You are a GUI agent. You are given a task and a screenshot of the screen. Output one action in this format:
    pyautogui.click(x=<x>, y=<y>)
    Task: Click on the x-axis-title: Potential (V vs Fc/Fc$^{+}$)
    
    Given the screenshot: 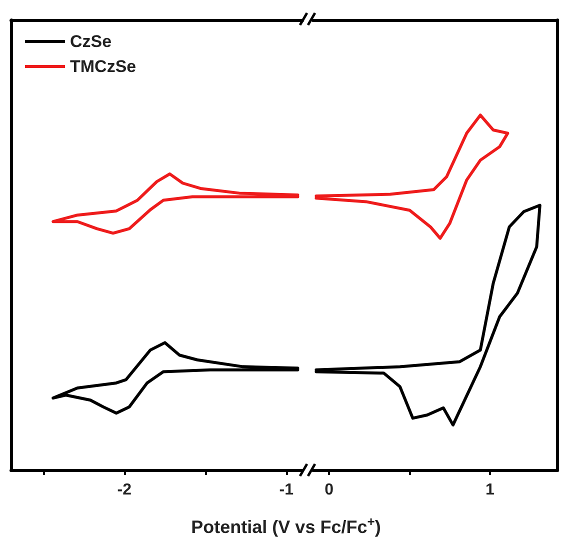 What is the action you would take?
    pyautogui.click(x=286, y=526)
    